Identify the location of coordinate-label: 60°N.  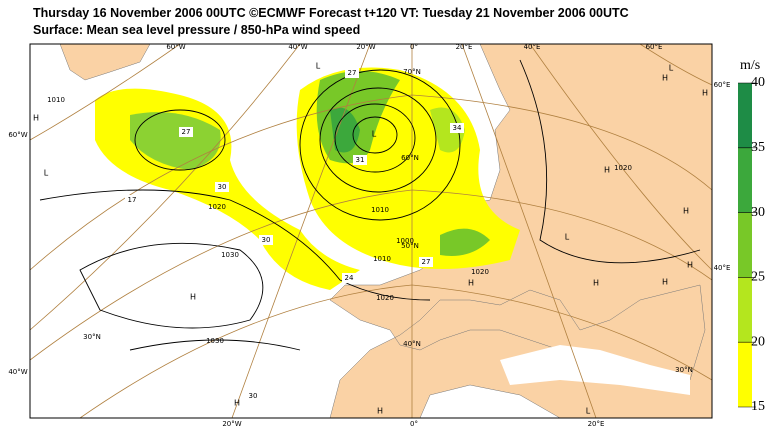
(410, 158).